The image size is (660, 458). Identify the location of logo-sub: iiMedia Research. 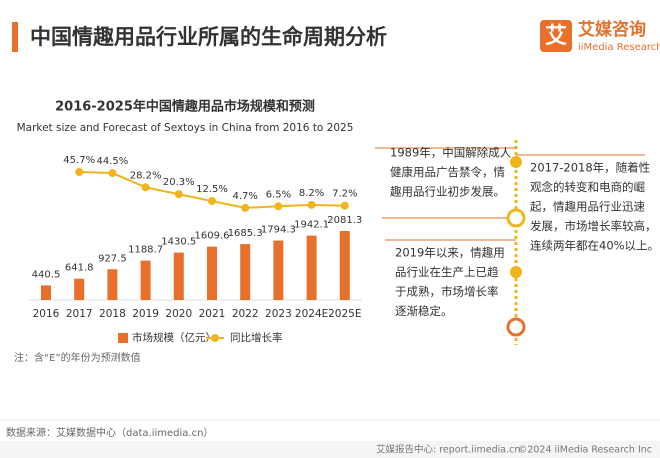
(619, 47).